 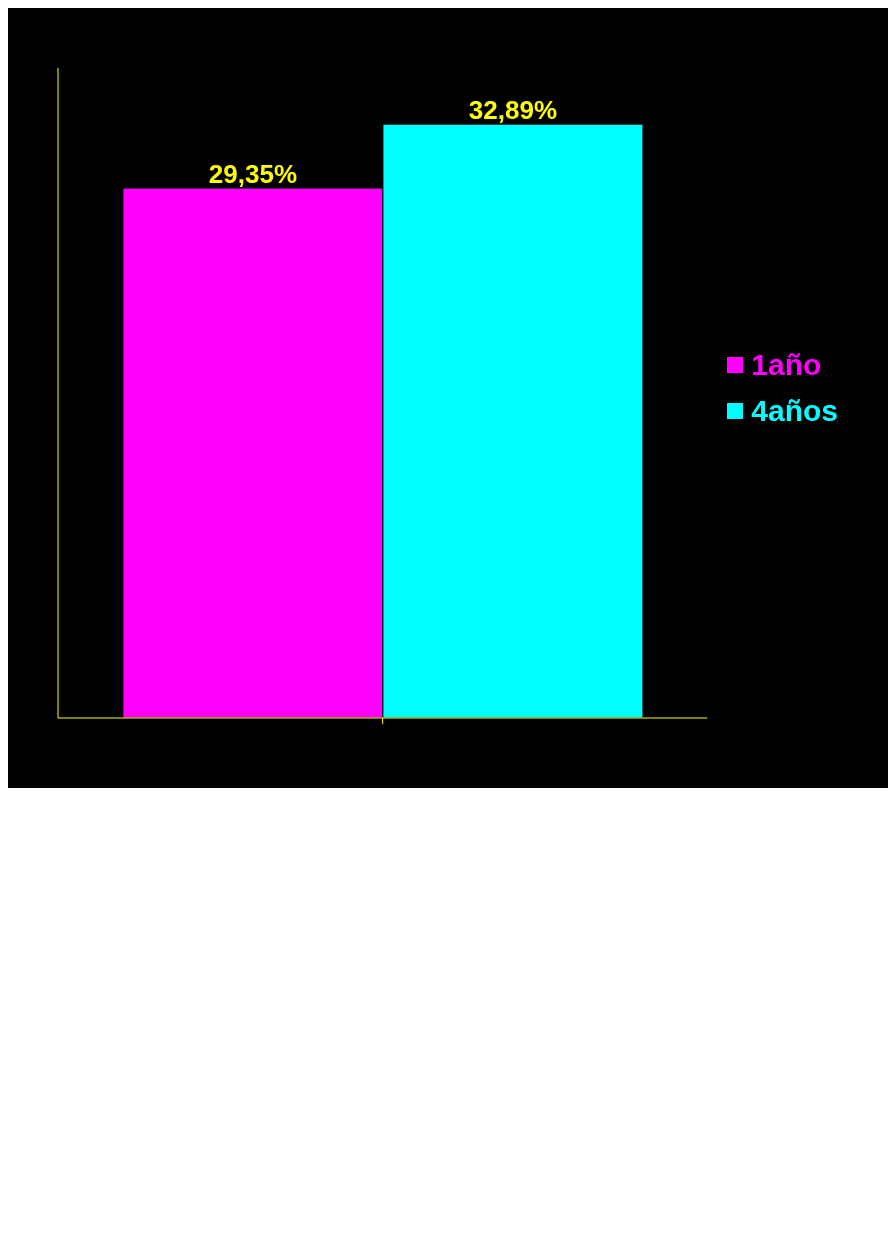 What do you see at coordinates (786, 365) in the screenshot?
I see `legend-label: 1año` at bounding box center [786, 365].